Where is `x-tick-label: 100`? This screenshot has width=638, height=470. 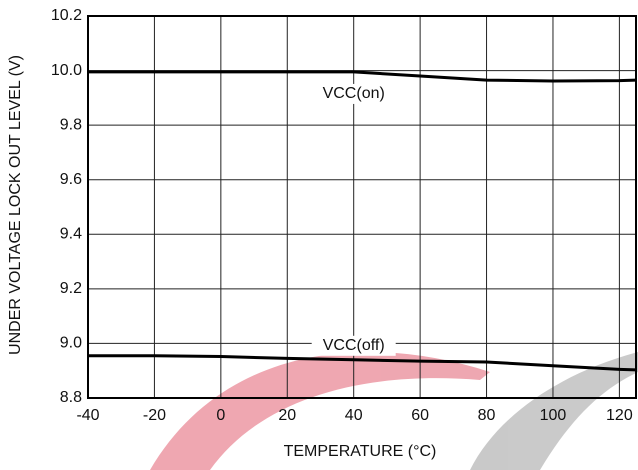
x-tick-label: 100 is located at coordinates (553, 415).